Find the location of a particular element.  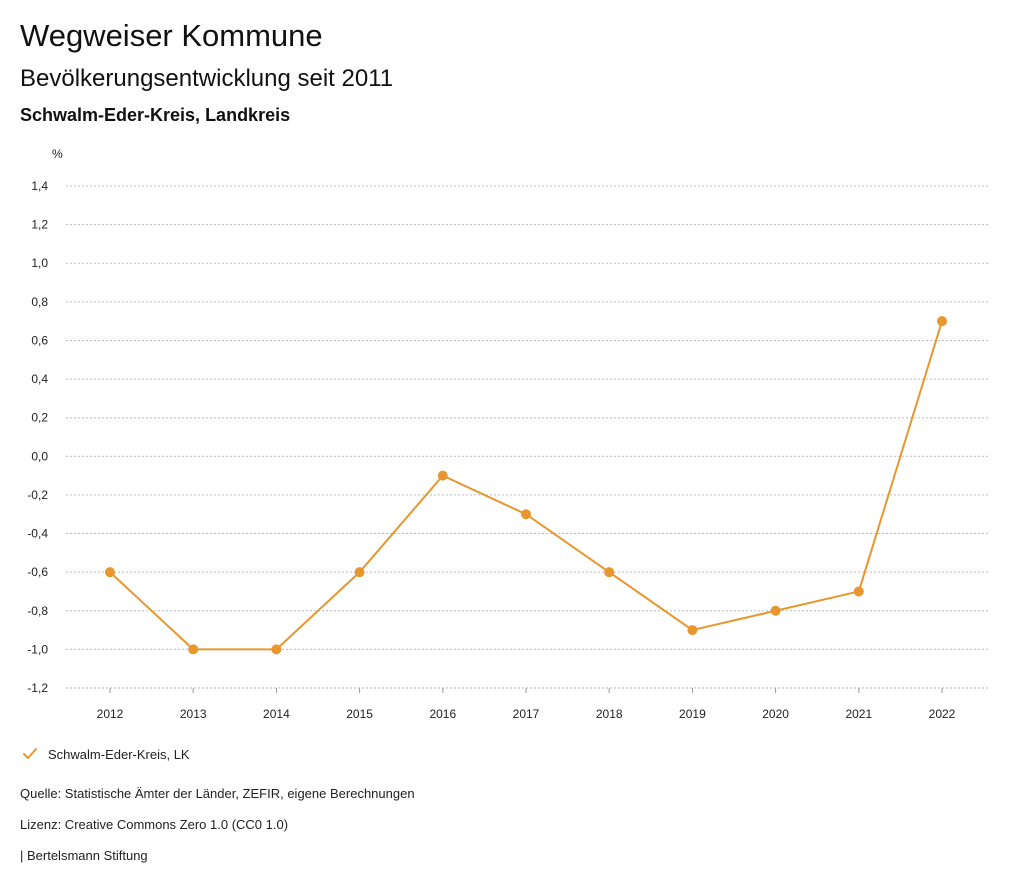

x-tick-label: 2018 is located at coordinates (609, 714).